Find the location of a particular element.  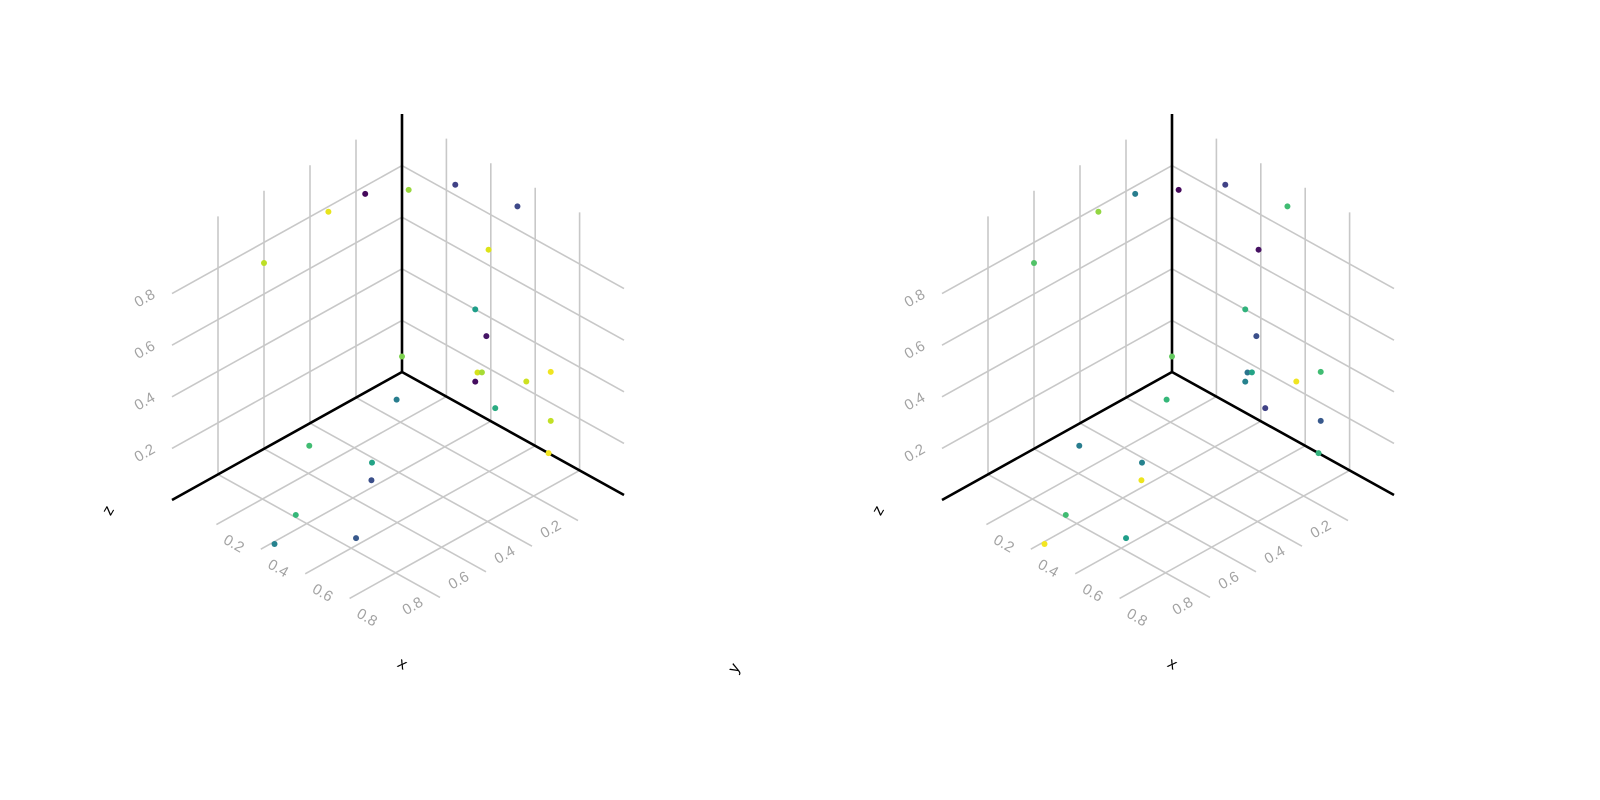

y-tick-label: 0.4 is located at coordinates (1275, 555).